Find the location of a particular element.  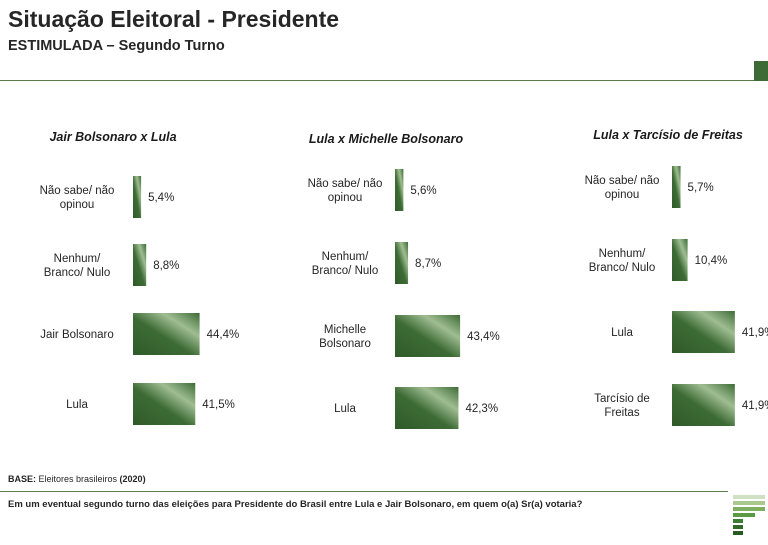

base-note: BASE: Eleitores brasileiros (2020) is located at coordinates (77, 479).